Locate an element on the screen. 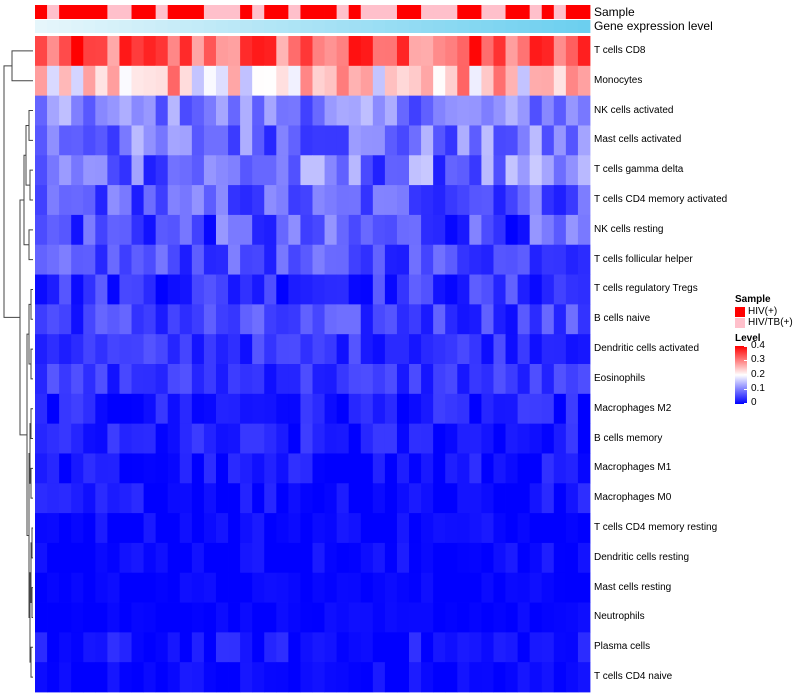 Image resolution: width=800 pixels, height=700 pixels. row-label: NK cells resting is located at coordinates (629, 229).